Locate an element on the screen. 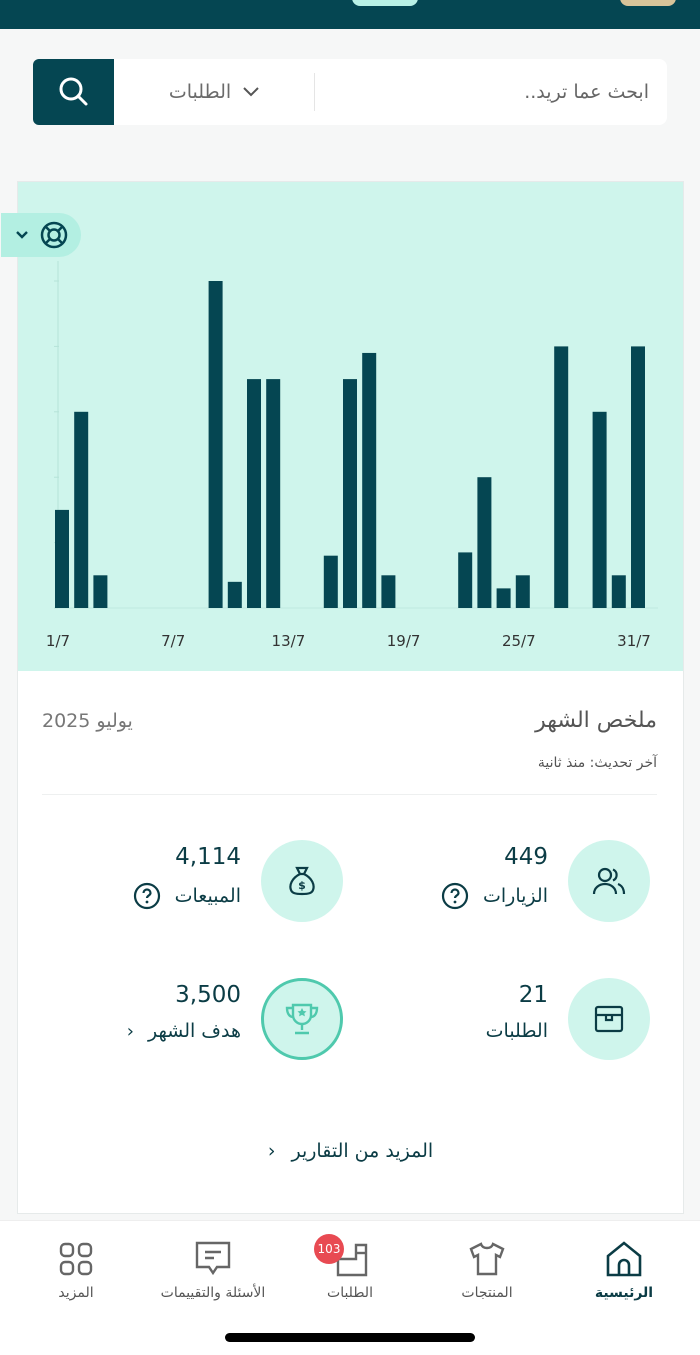  summary-date: يوليو 2025 is located at coordinates (87, 721).